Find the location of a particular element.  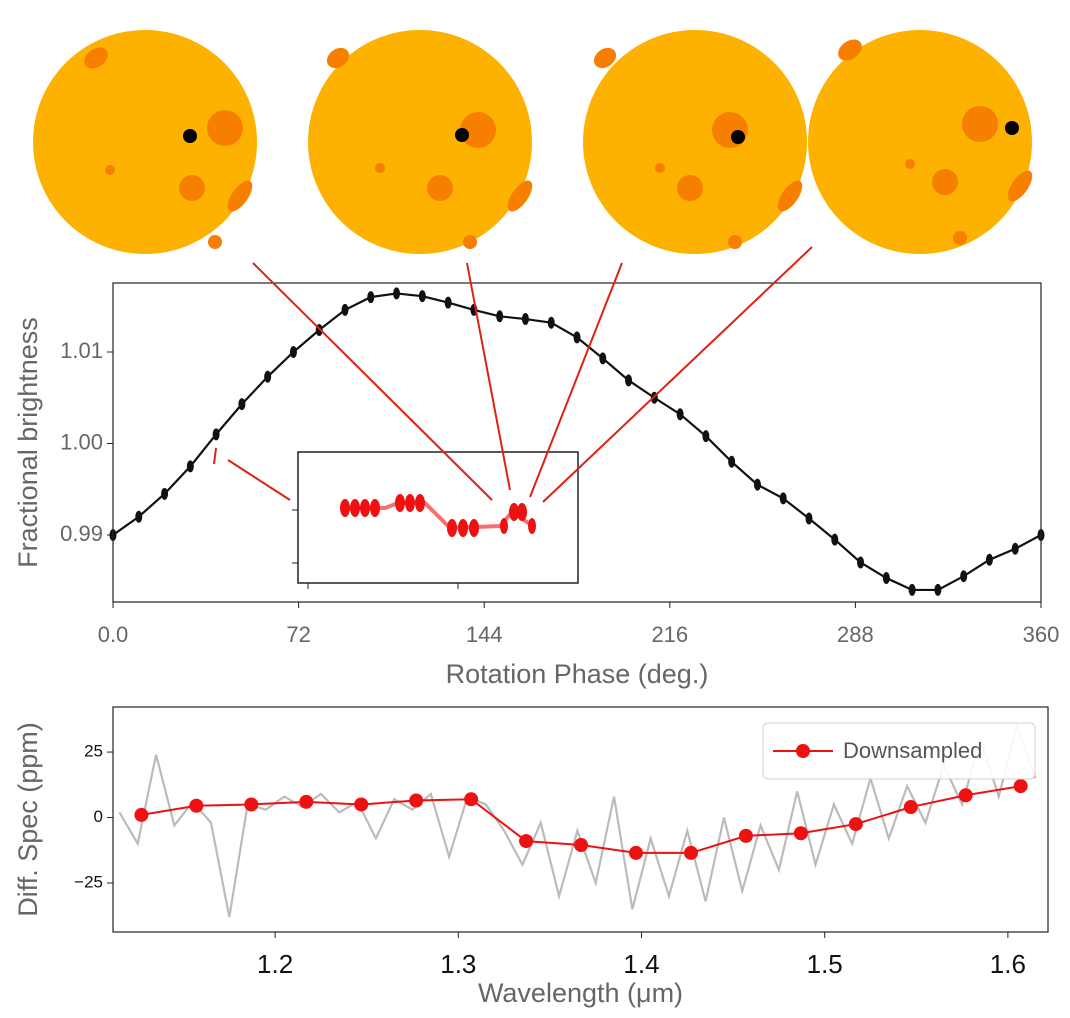

x-axis-label: Rotation Phase (deg.) is located at coordinates (577, 674).